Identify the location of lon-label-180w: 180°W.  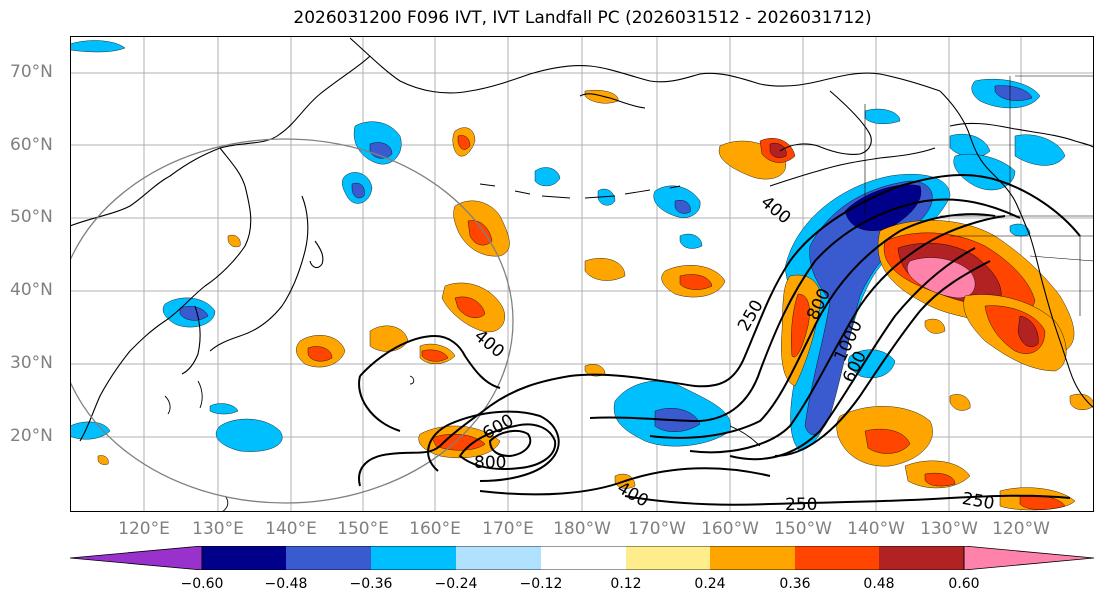
(582, 529).